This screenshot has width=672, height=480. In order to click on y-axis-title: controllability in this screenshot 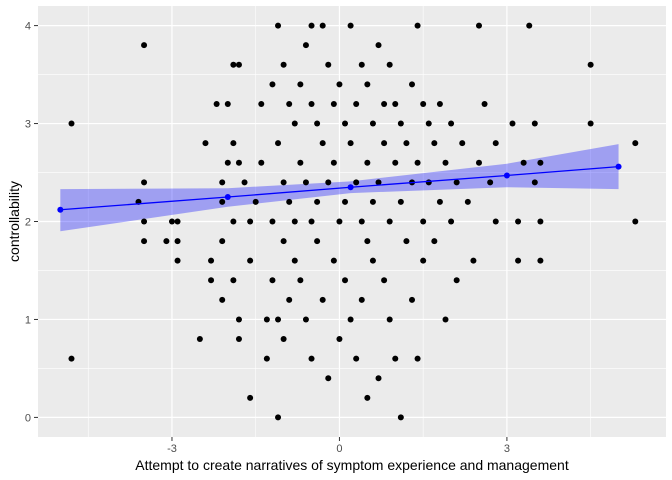, I will do `click(14, 221)`.